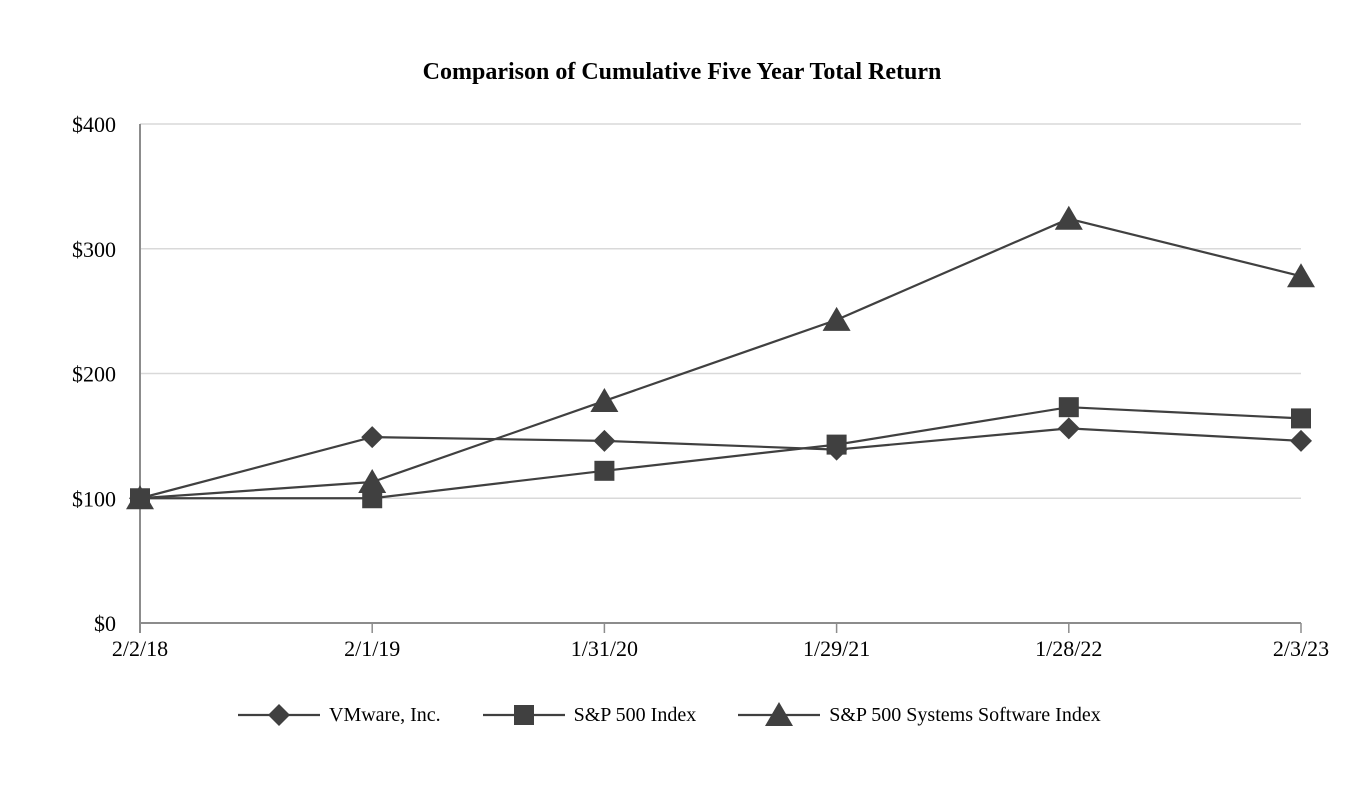 This screenshot has height=800, width=1364. I want to click on legend-label-vmware: VMware, Inc., so click(385, 714).